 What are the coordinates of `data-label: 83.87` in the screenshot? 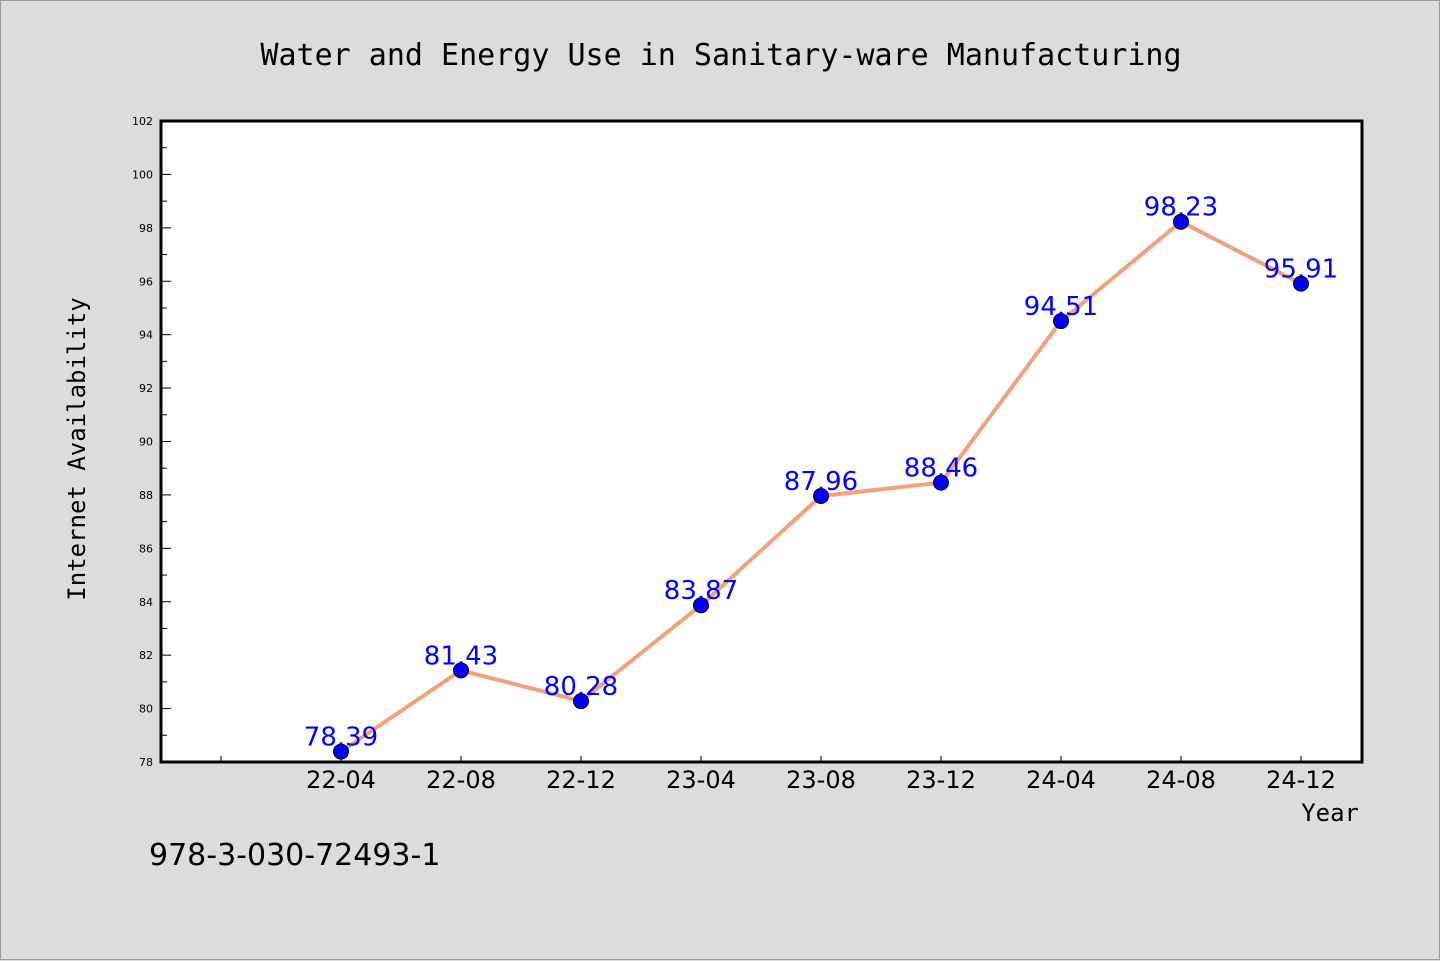 It's located at (701, 591).